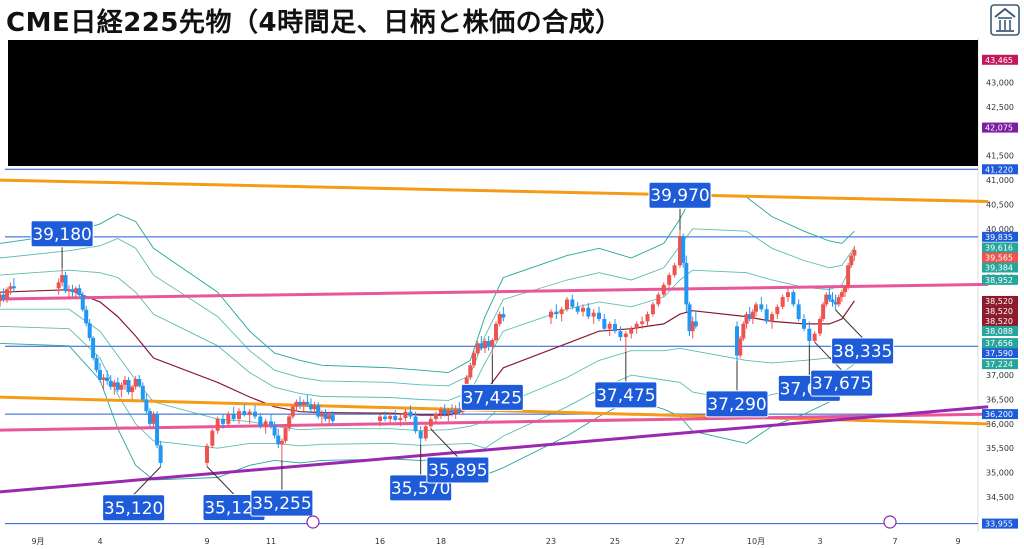  I want to click on orange-trend-line, so click(494, 190).